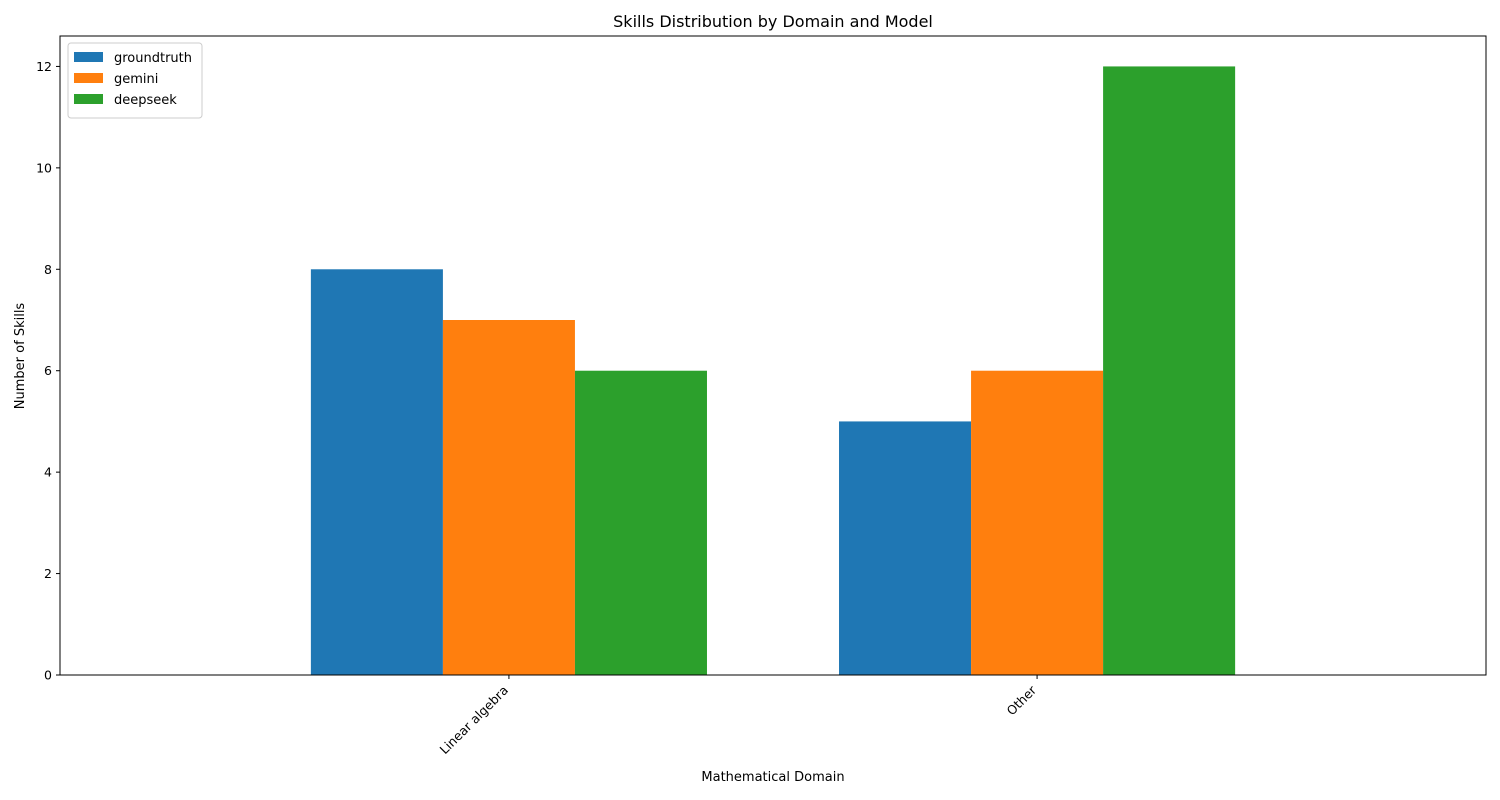 The image size is (1500, 800). Describe the element at coordinates (773, 21) in the screenshot. I see `chart-title: Skills Distribution by Domain and Model` at that location.